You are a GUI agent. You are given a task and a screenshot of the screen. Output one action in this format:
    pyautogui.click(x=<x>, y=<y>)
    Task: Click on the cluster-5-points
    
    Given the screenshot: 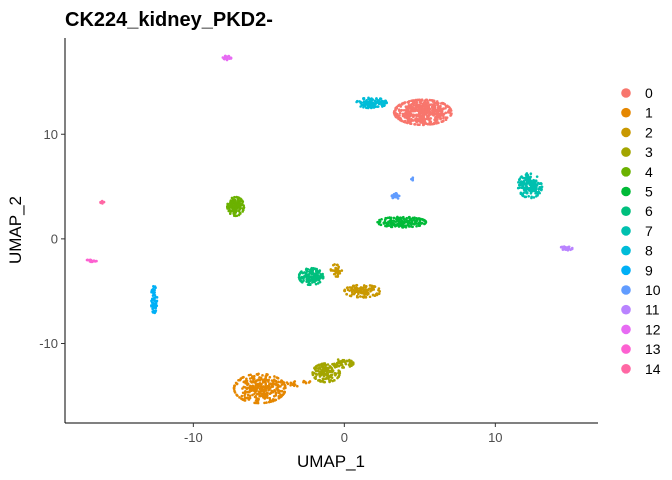 What is the action you would take?
    pyautogui.click(x=402, y=222)
    